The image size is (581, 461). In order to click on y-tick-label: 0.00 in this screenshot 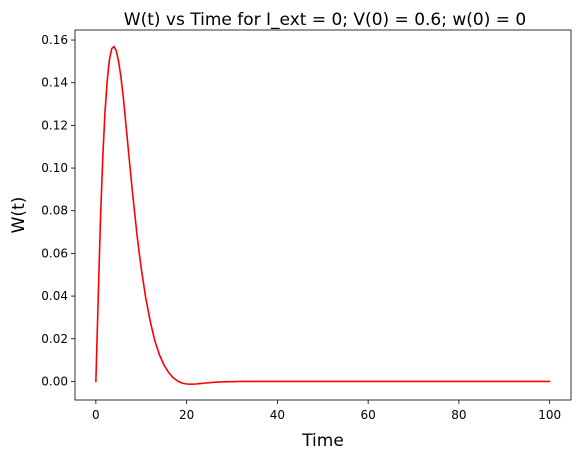, I will do `click(54, 381)`.